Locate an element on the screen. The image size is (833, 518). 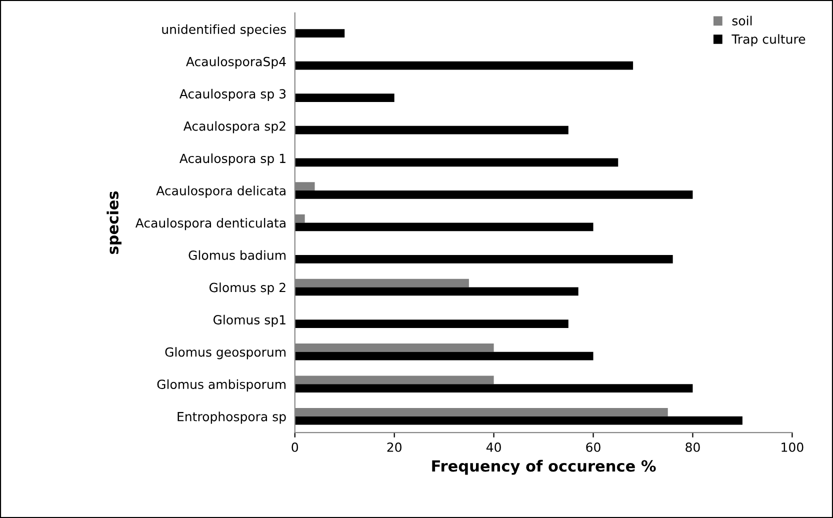
y-tick-label: Acaulospora sp 1 is located at coordinates (233, 159).